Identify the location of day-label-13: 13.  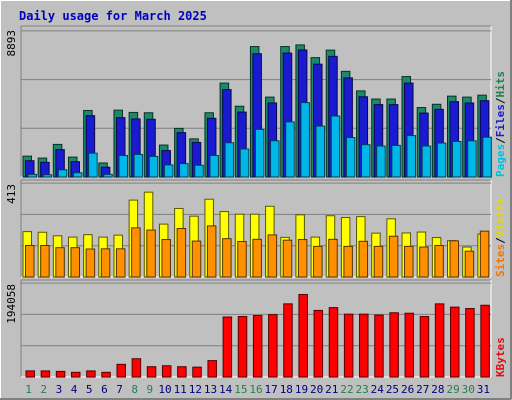
(210, 389).